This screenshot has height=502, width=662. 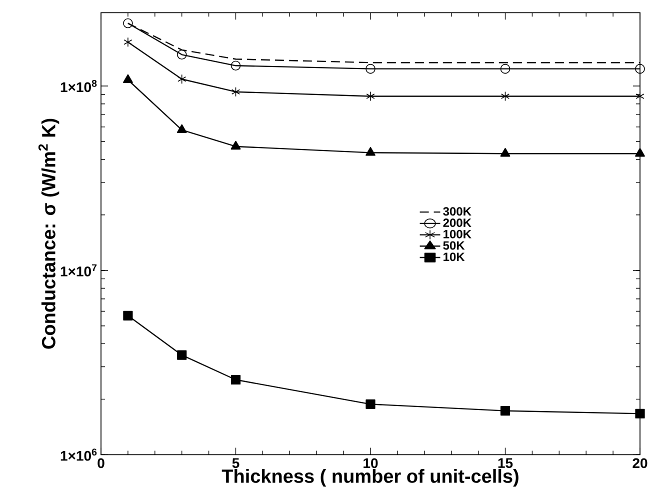 What do you see at coordinates (371, 463) in the screenshot?
I see `x-tick-label: 10` at bounding box center [371, 463].